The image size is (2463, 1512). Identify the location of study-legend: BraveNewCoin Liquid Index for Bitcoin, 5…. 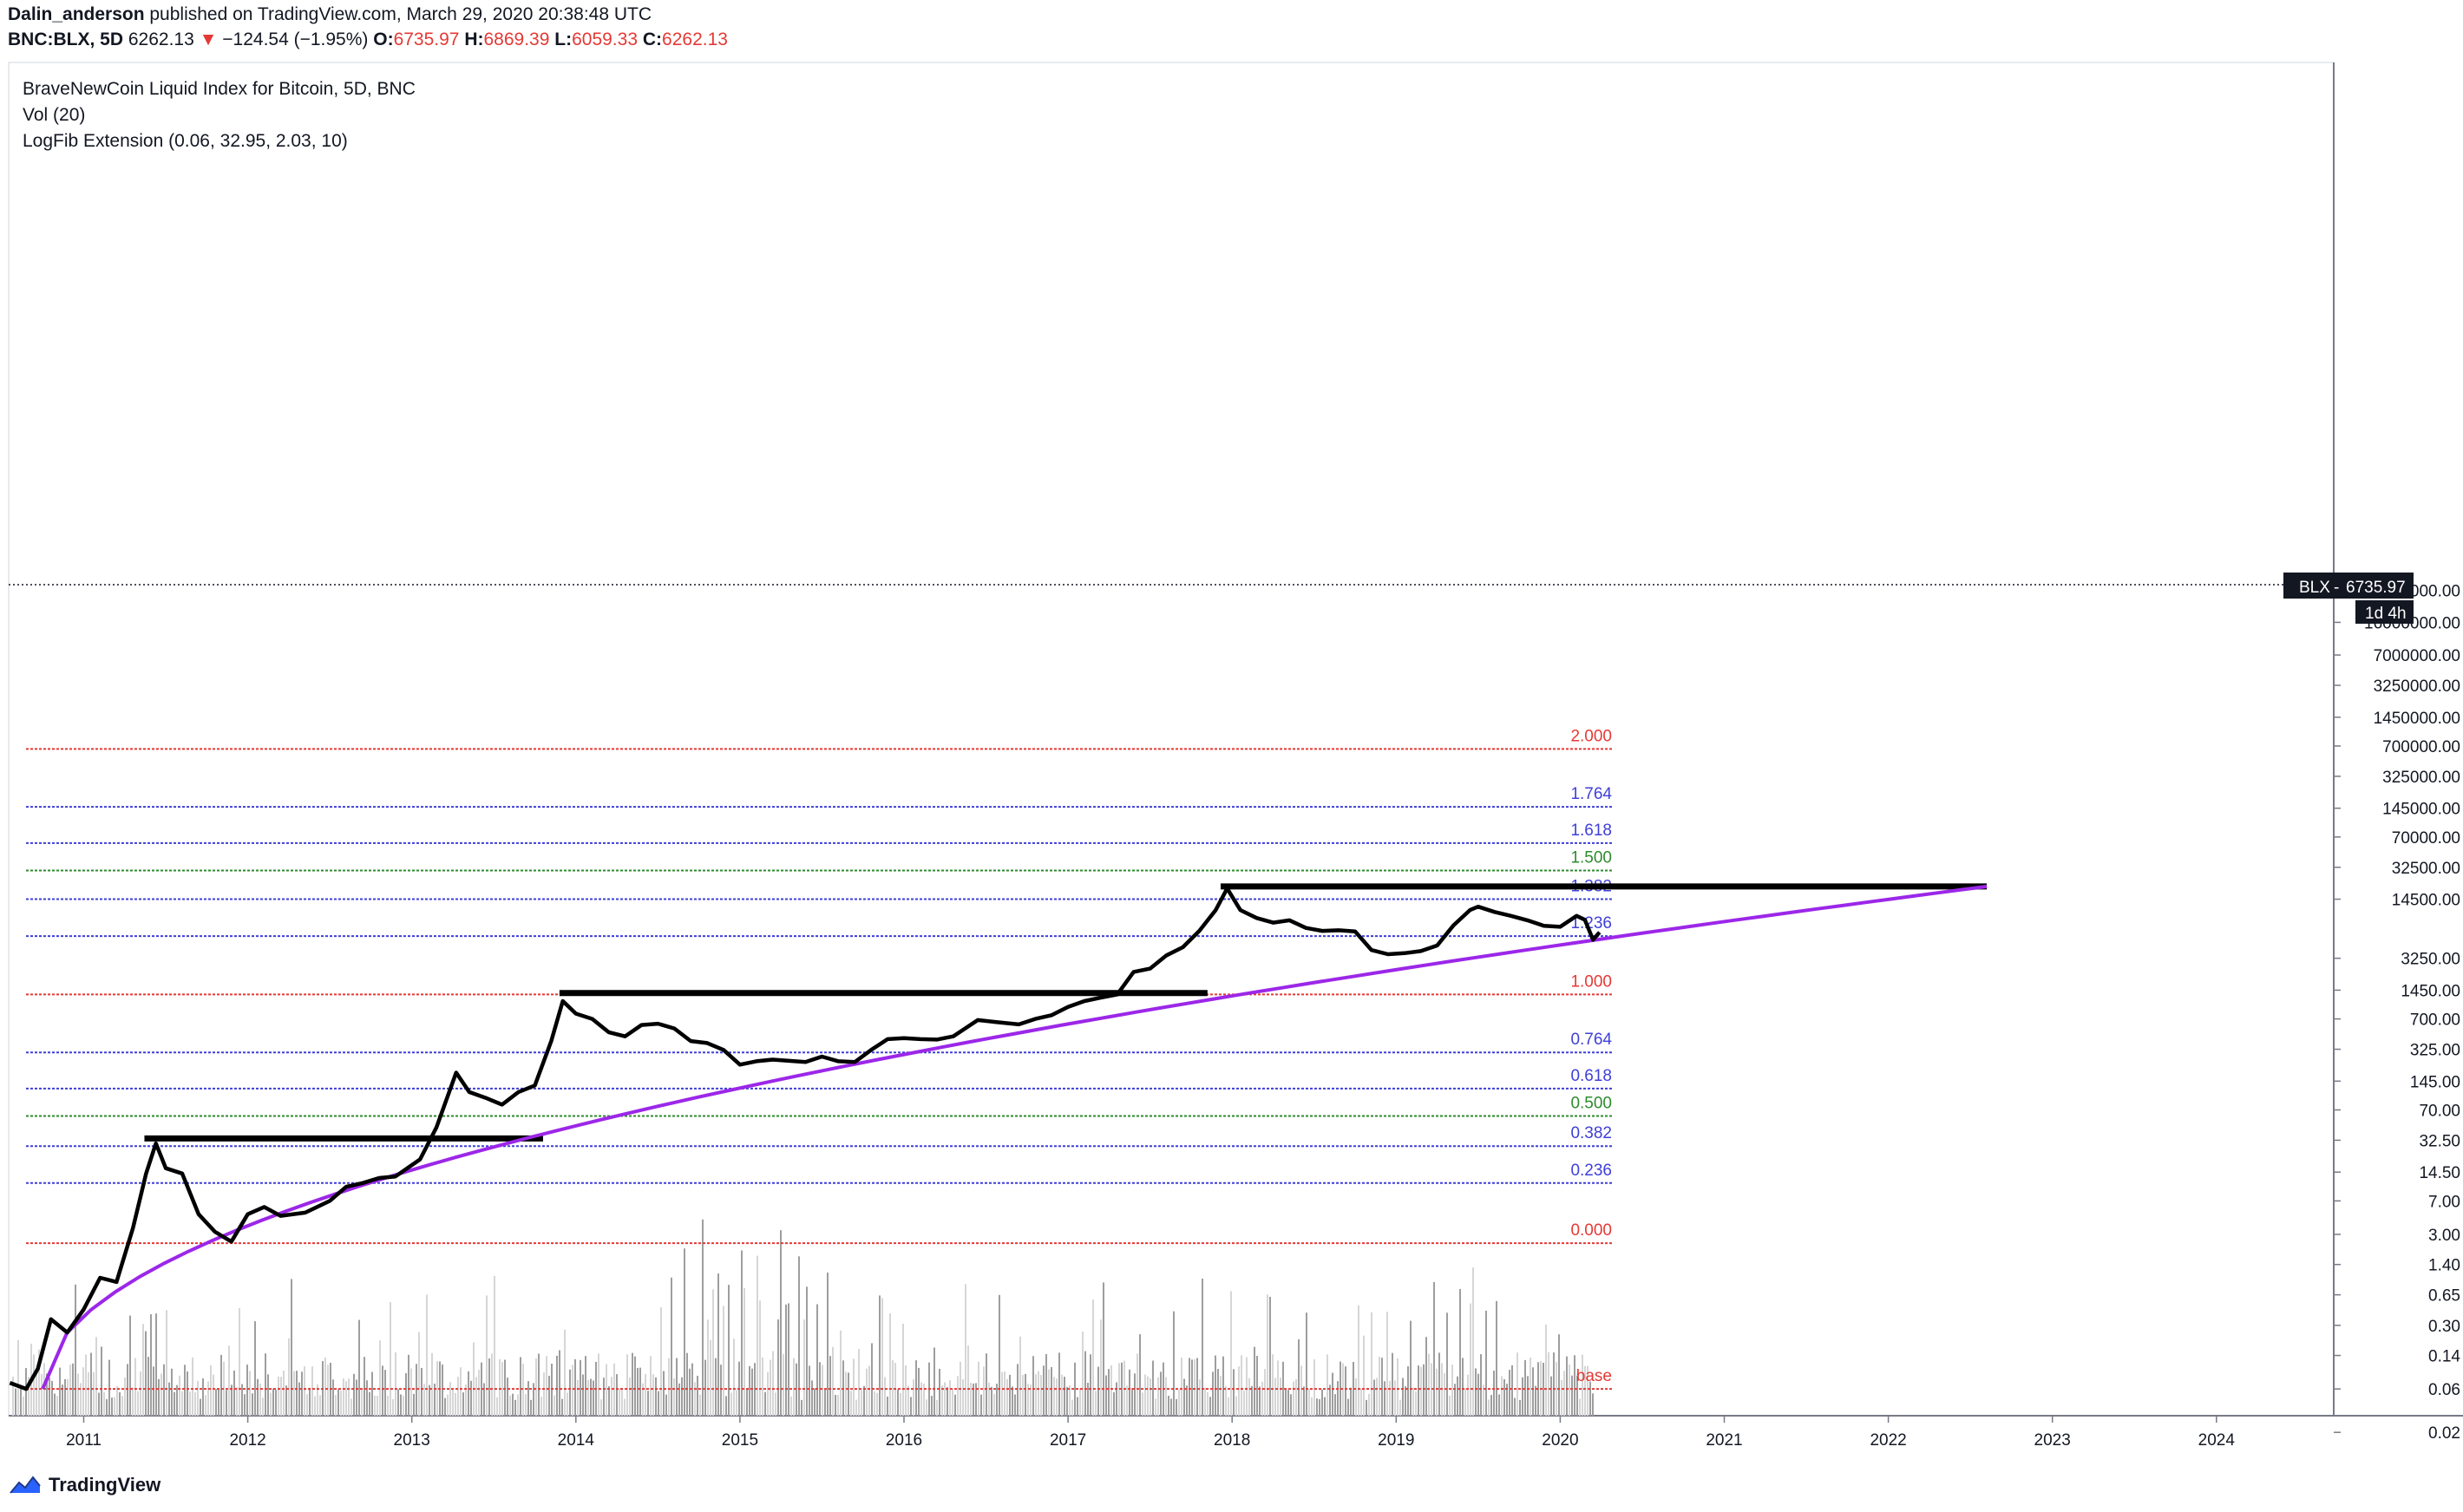
(219, 115).